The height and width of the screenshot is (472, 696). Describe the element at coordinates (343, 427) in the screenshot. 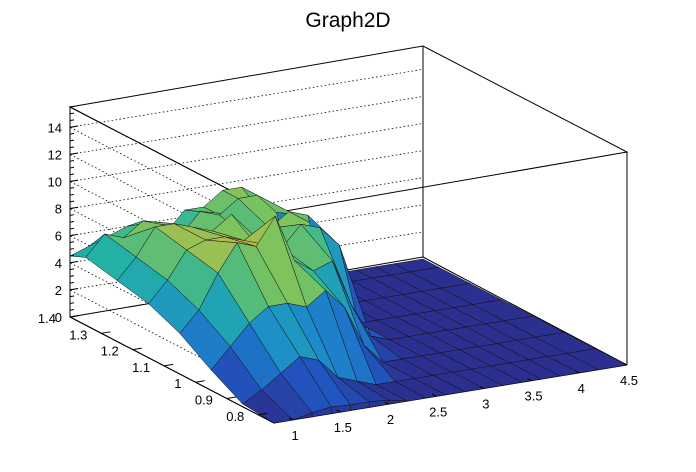

I see `x-tick-label: 1.5` at that location.